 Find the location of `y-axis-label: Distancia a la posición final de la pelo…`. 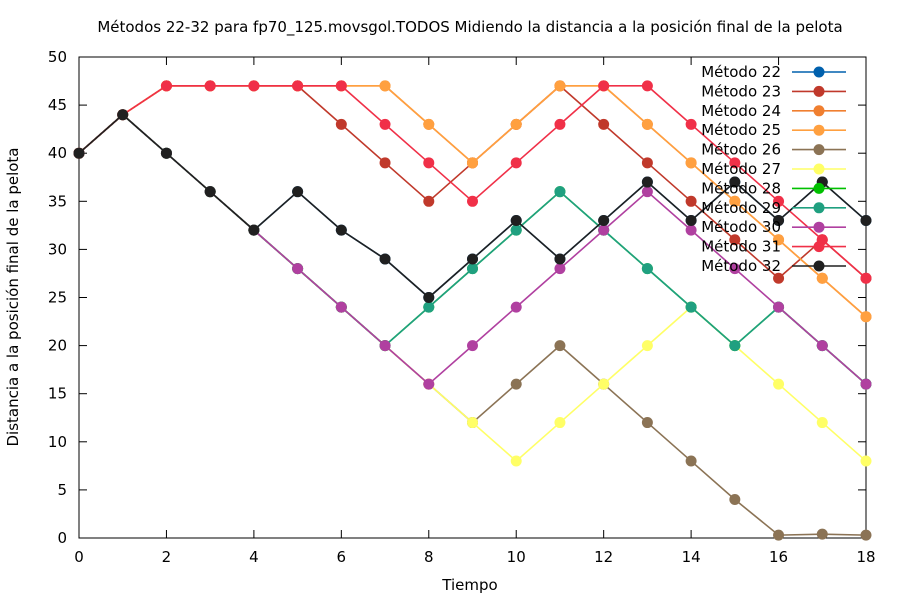

y-axis-label: Distancia a la posición final de la pelo… is located at coordinates (13, 296).